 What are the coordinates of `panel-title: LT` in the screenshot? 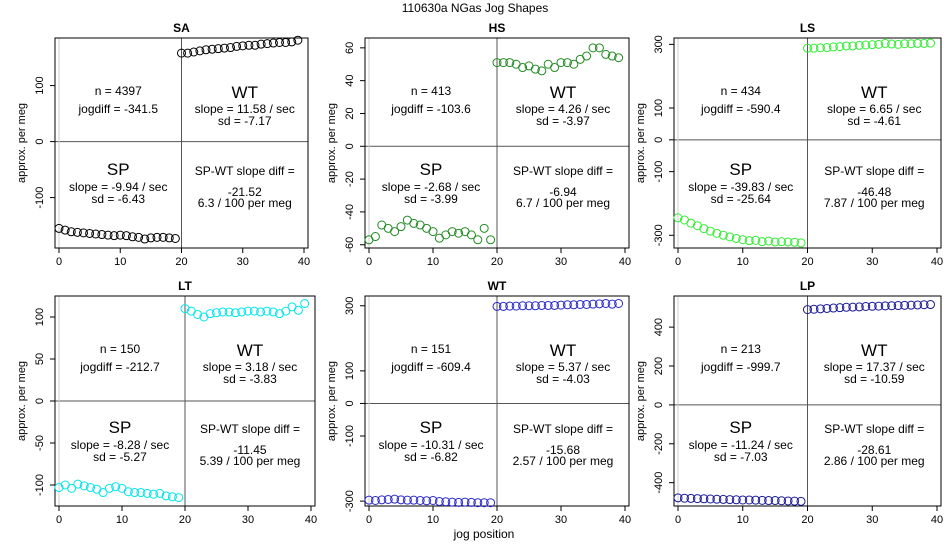 It's located at (185, 286).